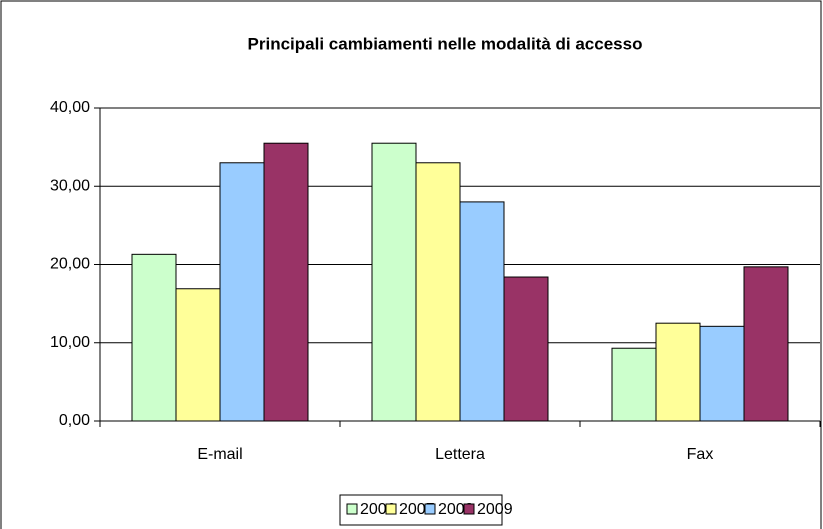 The image size is (823, 529). Describe the element at coordinates (74, 420) in the screenshot. I see `y-tick-label: 0,00` at that location.